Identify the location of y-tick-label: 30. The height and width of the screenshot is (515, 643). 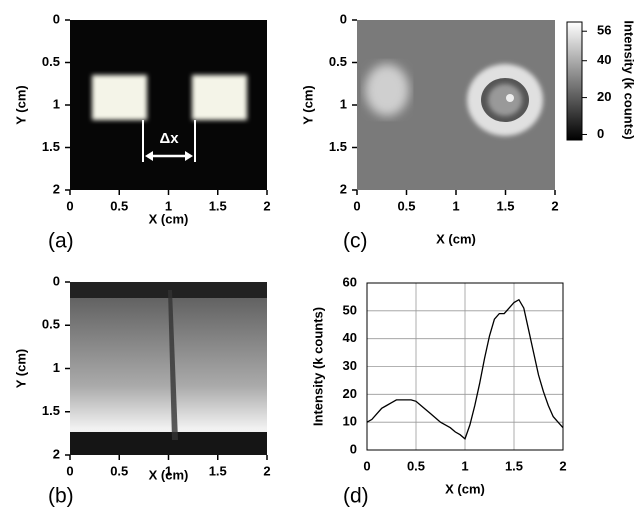
(350, 365).